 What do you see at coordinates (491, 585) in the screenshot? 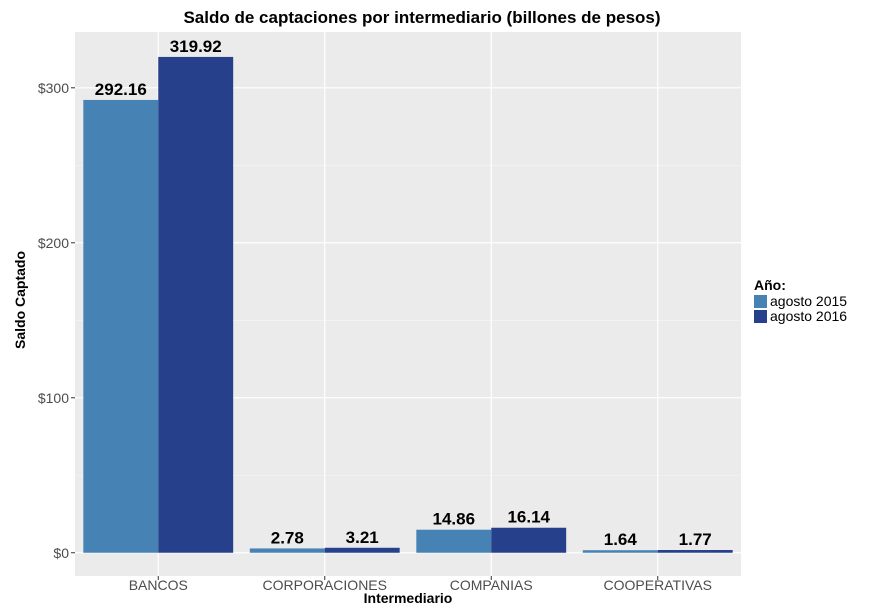
I see `x-tick-label: COMPANIAS` at bounding box center [491, 585].